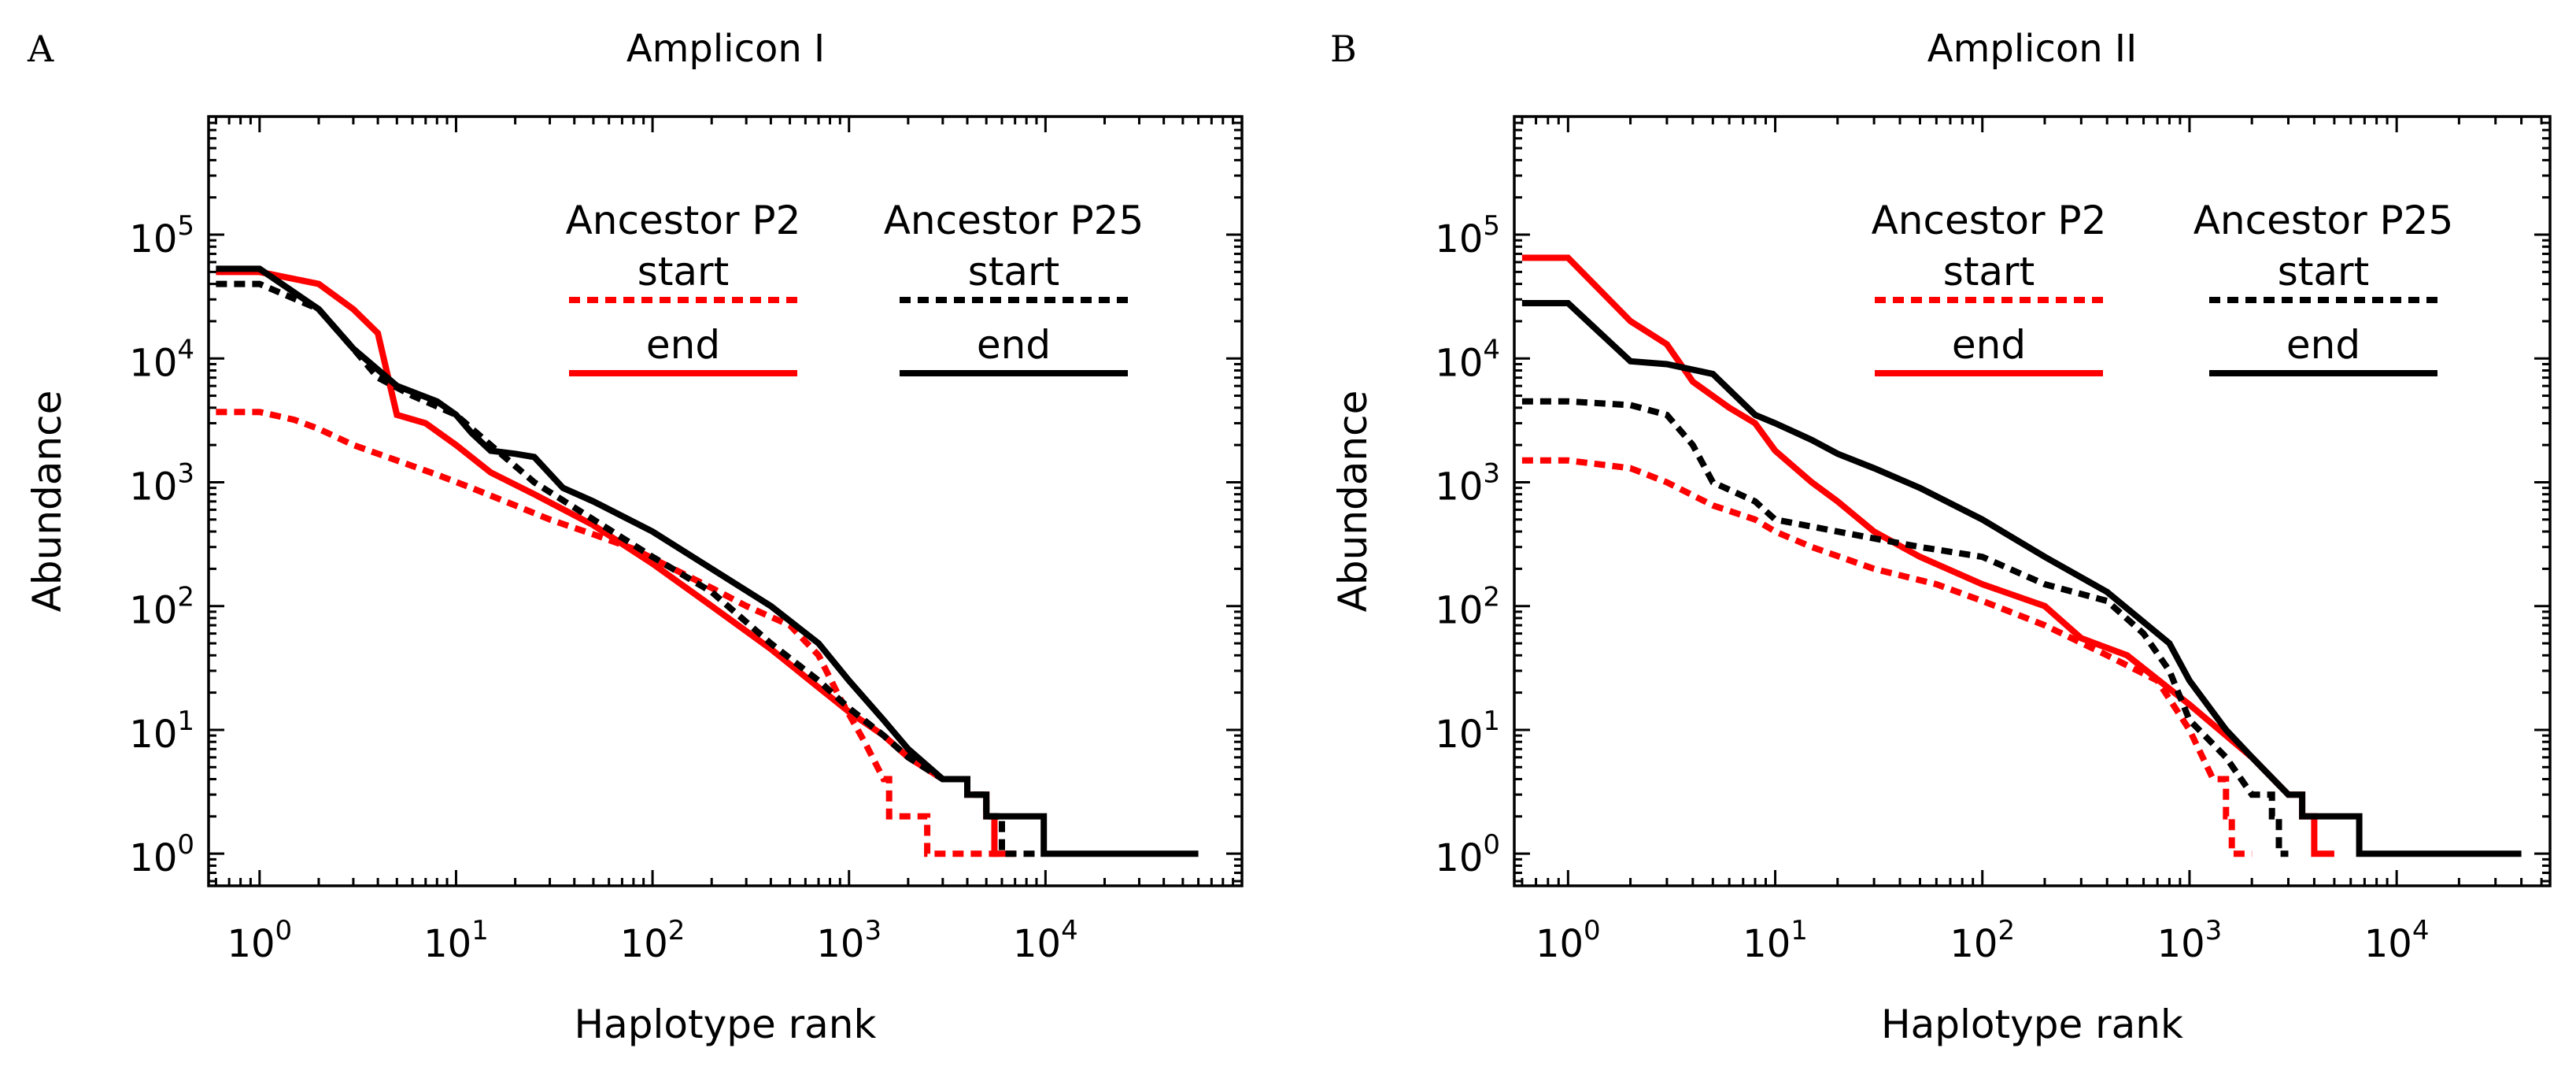 Image resolution: width=2576 pixels, height=1074 pixels. What do you see at coordinates (726, 1024) in the screenshot?
I see `x-axis-label: Haplotype rank` at bounding box center [726, 1024].